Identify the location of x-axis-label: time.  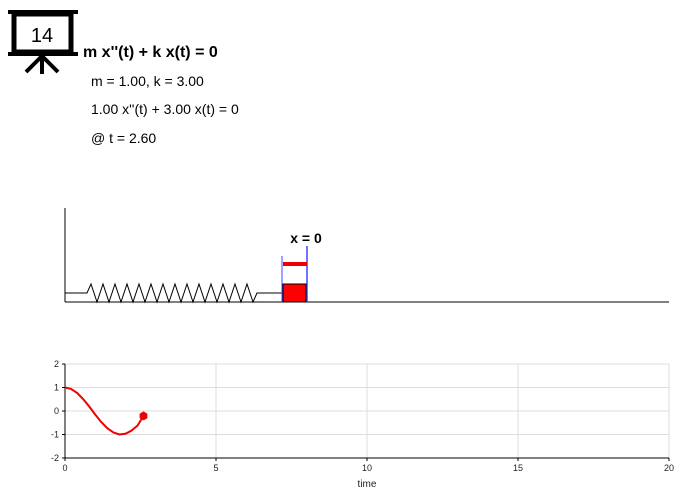
(367, 484).